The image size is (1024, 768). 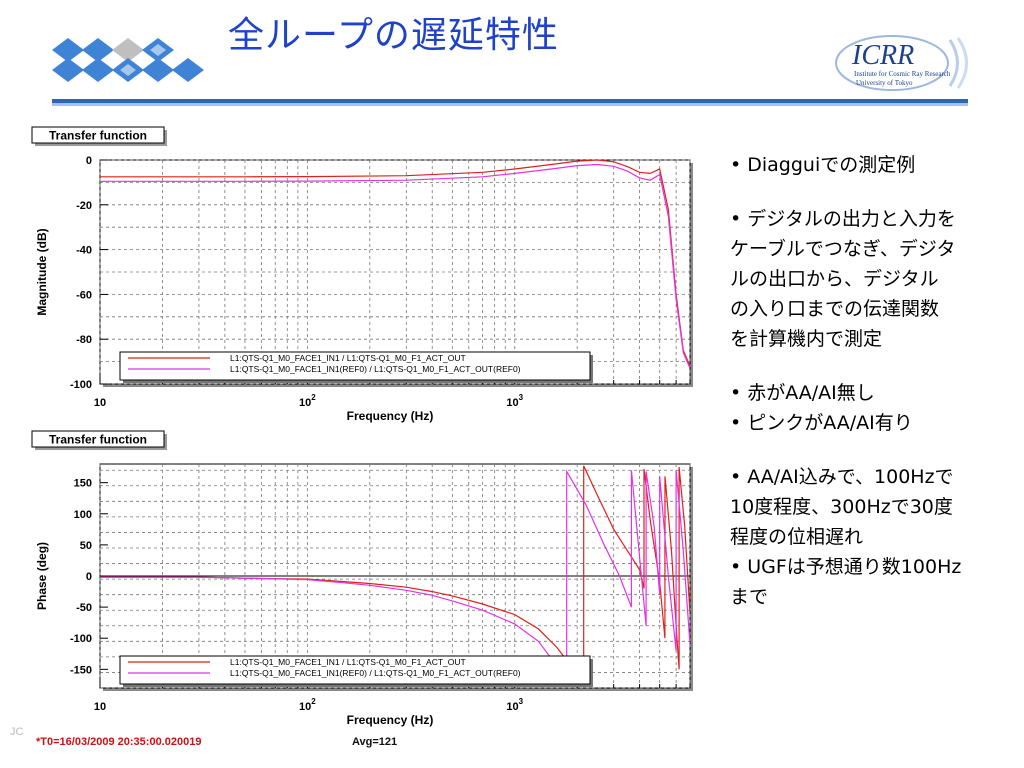 What do you see at coordinates (84, 295) in the screenshot?
I see `y-tick-label: -60` at bounding box center [84, 295].